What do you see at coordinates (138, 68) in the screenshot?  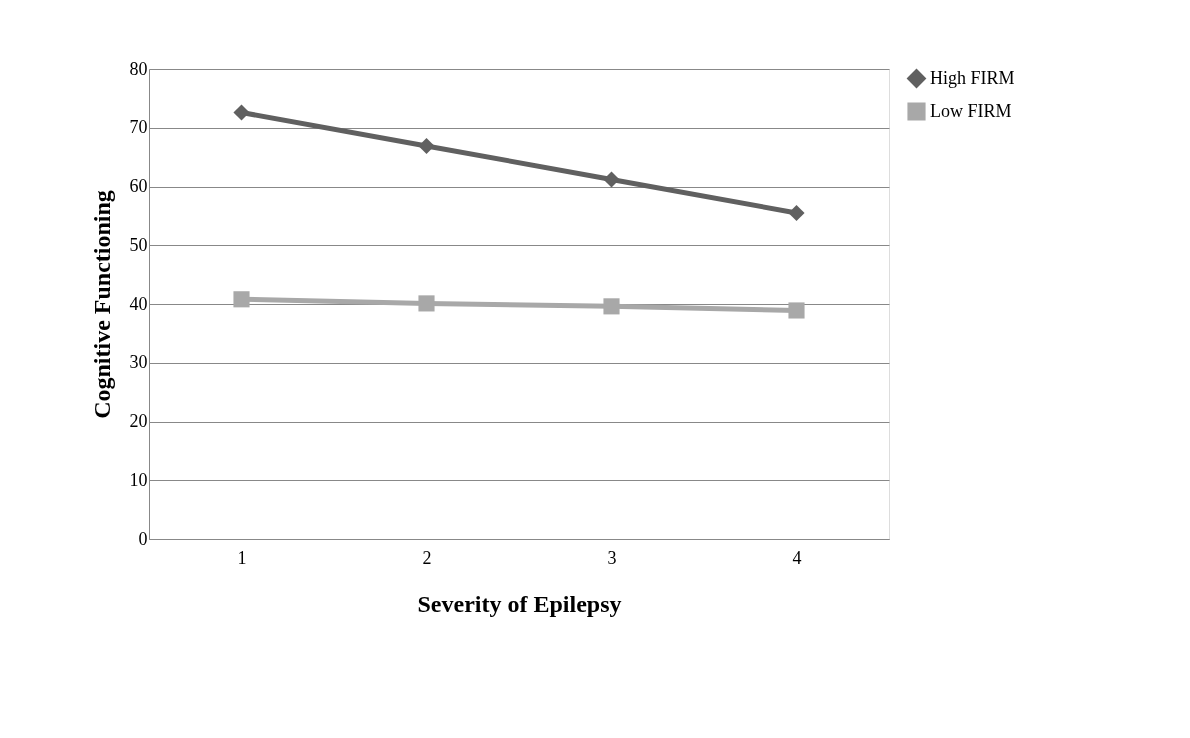 I see `y-tick-label: 80` at bounding box center [138, 68].